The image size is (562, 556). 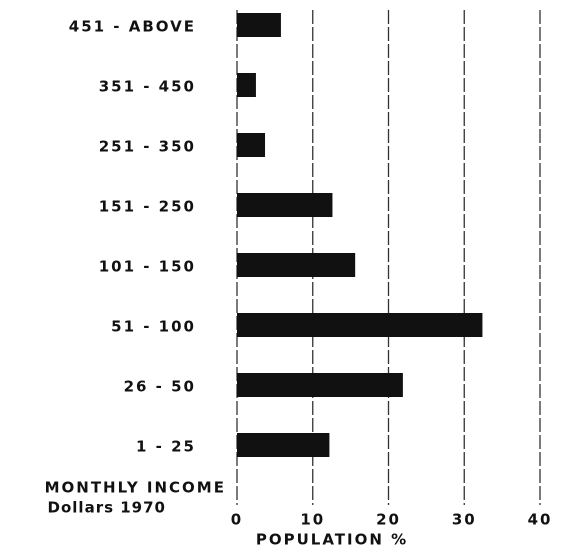 What do you see at coordinates (147, 87) in the screenshot?
I see `y-tick-label: 351 - 450` at bounding box center [147, 87].